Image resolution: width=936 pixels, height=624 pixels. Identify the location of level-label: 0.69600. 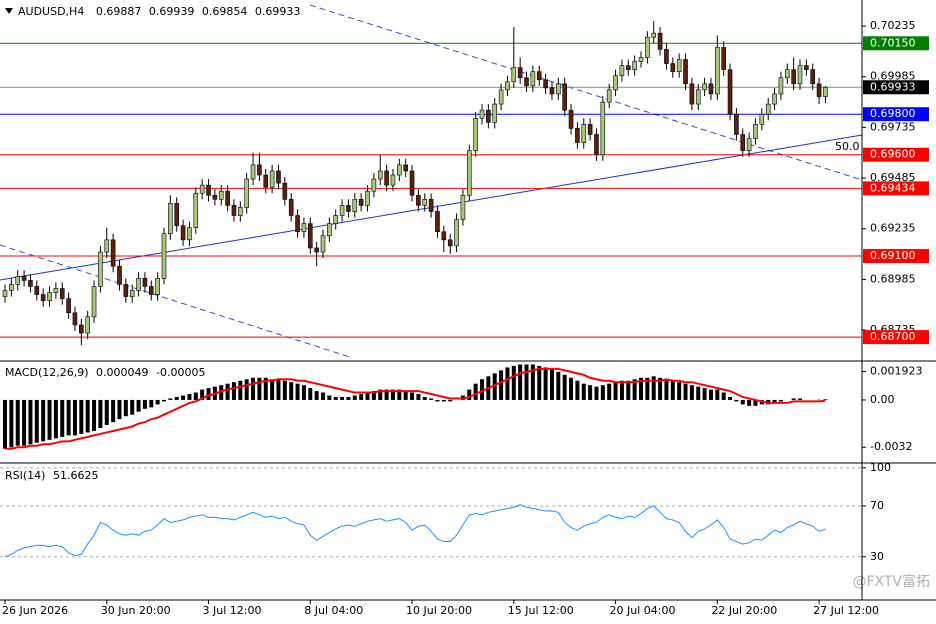
(893, 154).